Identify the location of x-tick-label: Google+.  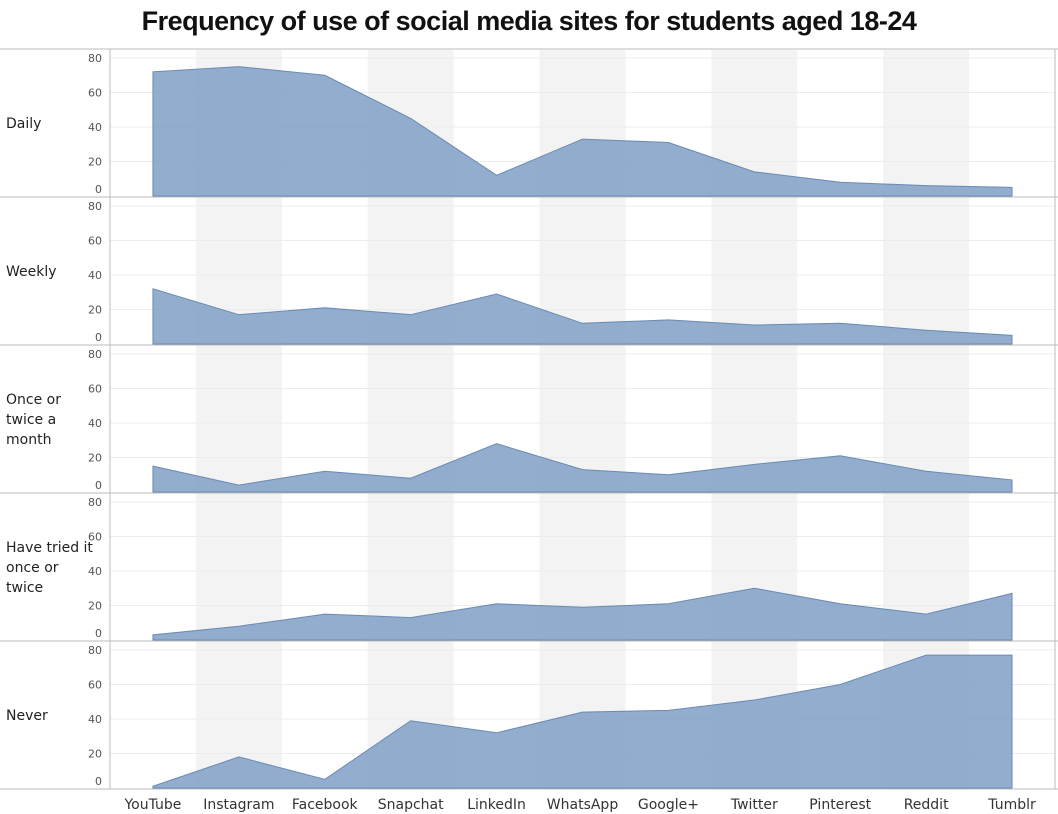
(668, 805).